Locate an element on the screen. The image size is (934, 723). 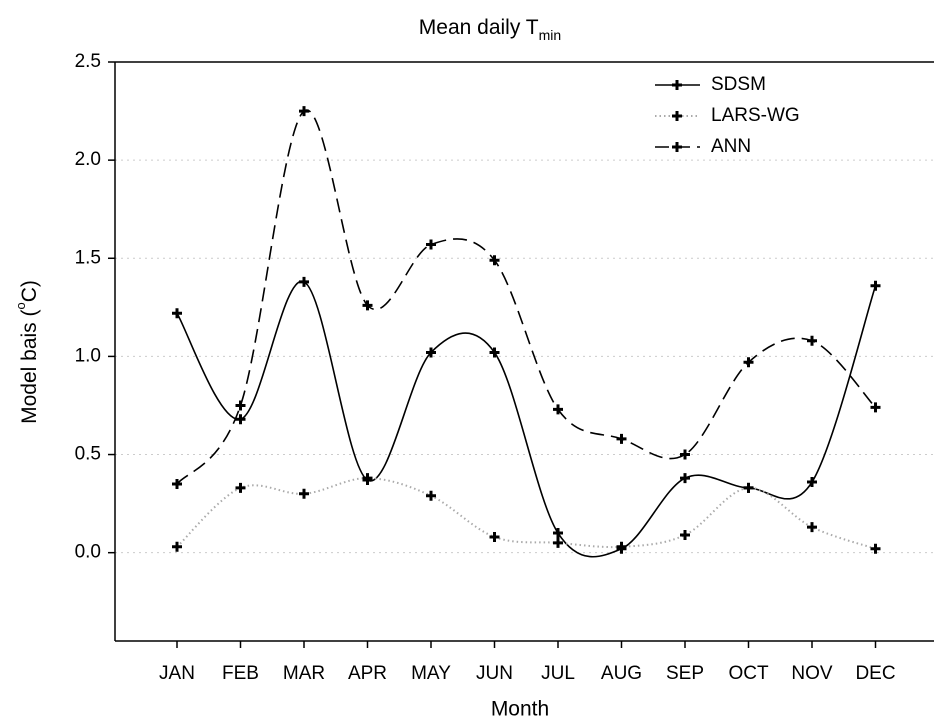
x-tick-label: NOV is located at coordinates (812, 673).